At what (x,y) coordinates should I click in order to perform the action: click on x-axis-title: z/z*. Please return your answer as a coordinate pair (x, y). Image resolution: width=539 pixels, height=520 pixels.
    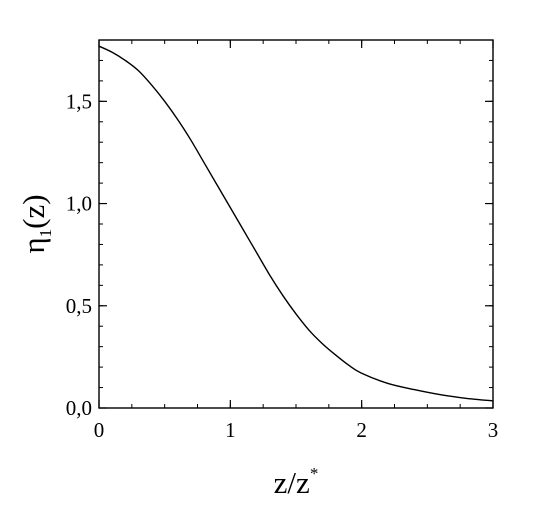
    Looking at the image, I should click on (296, 482).